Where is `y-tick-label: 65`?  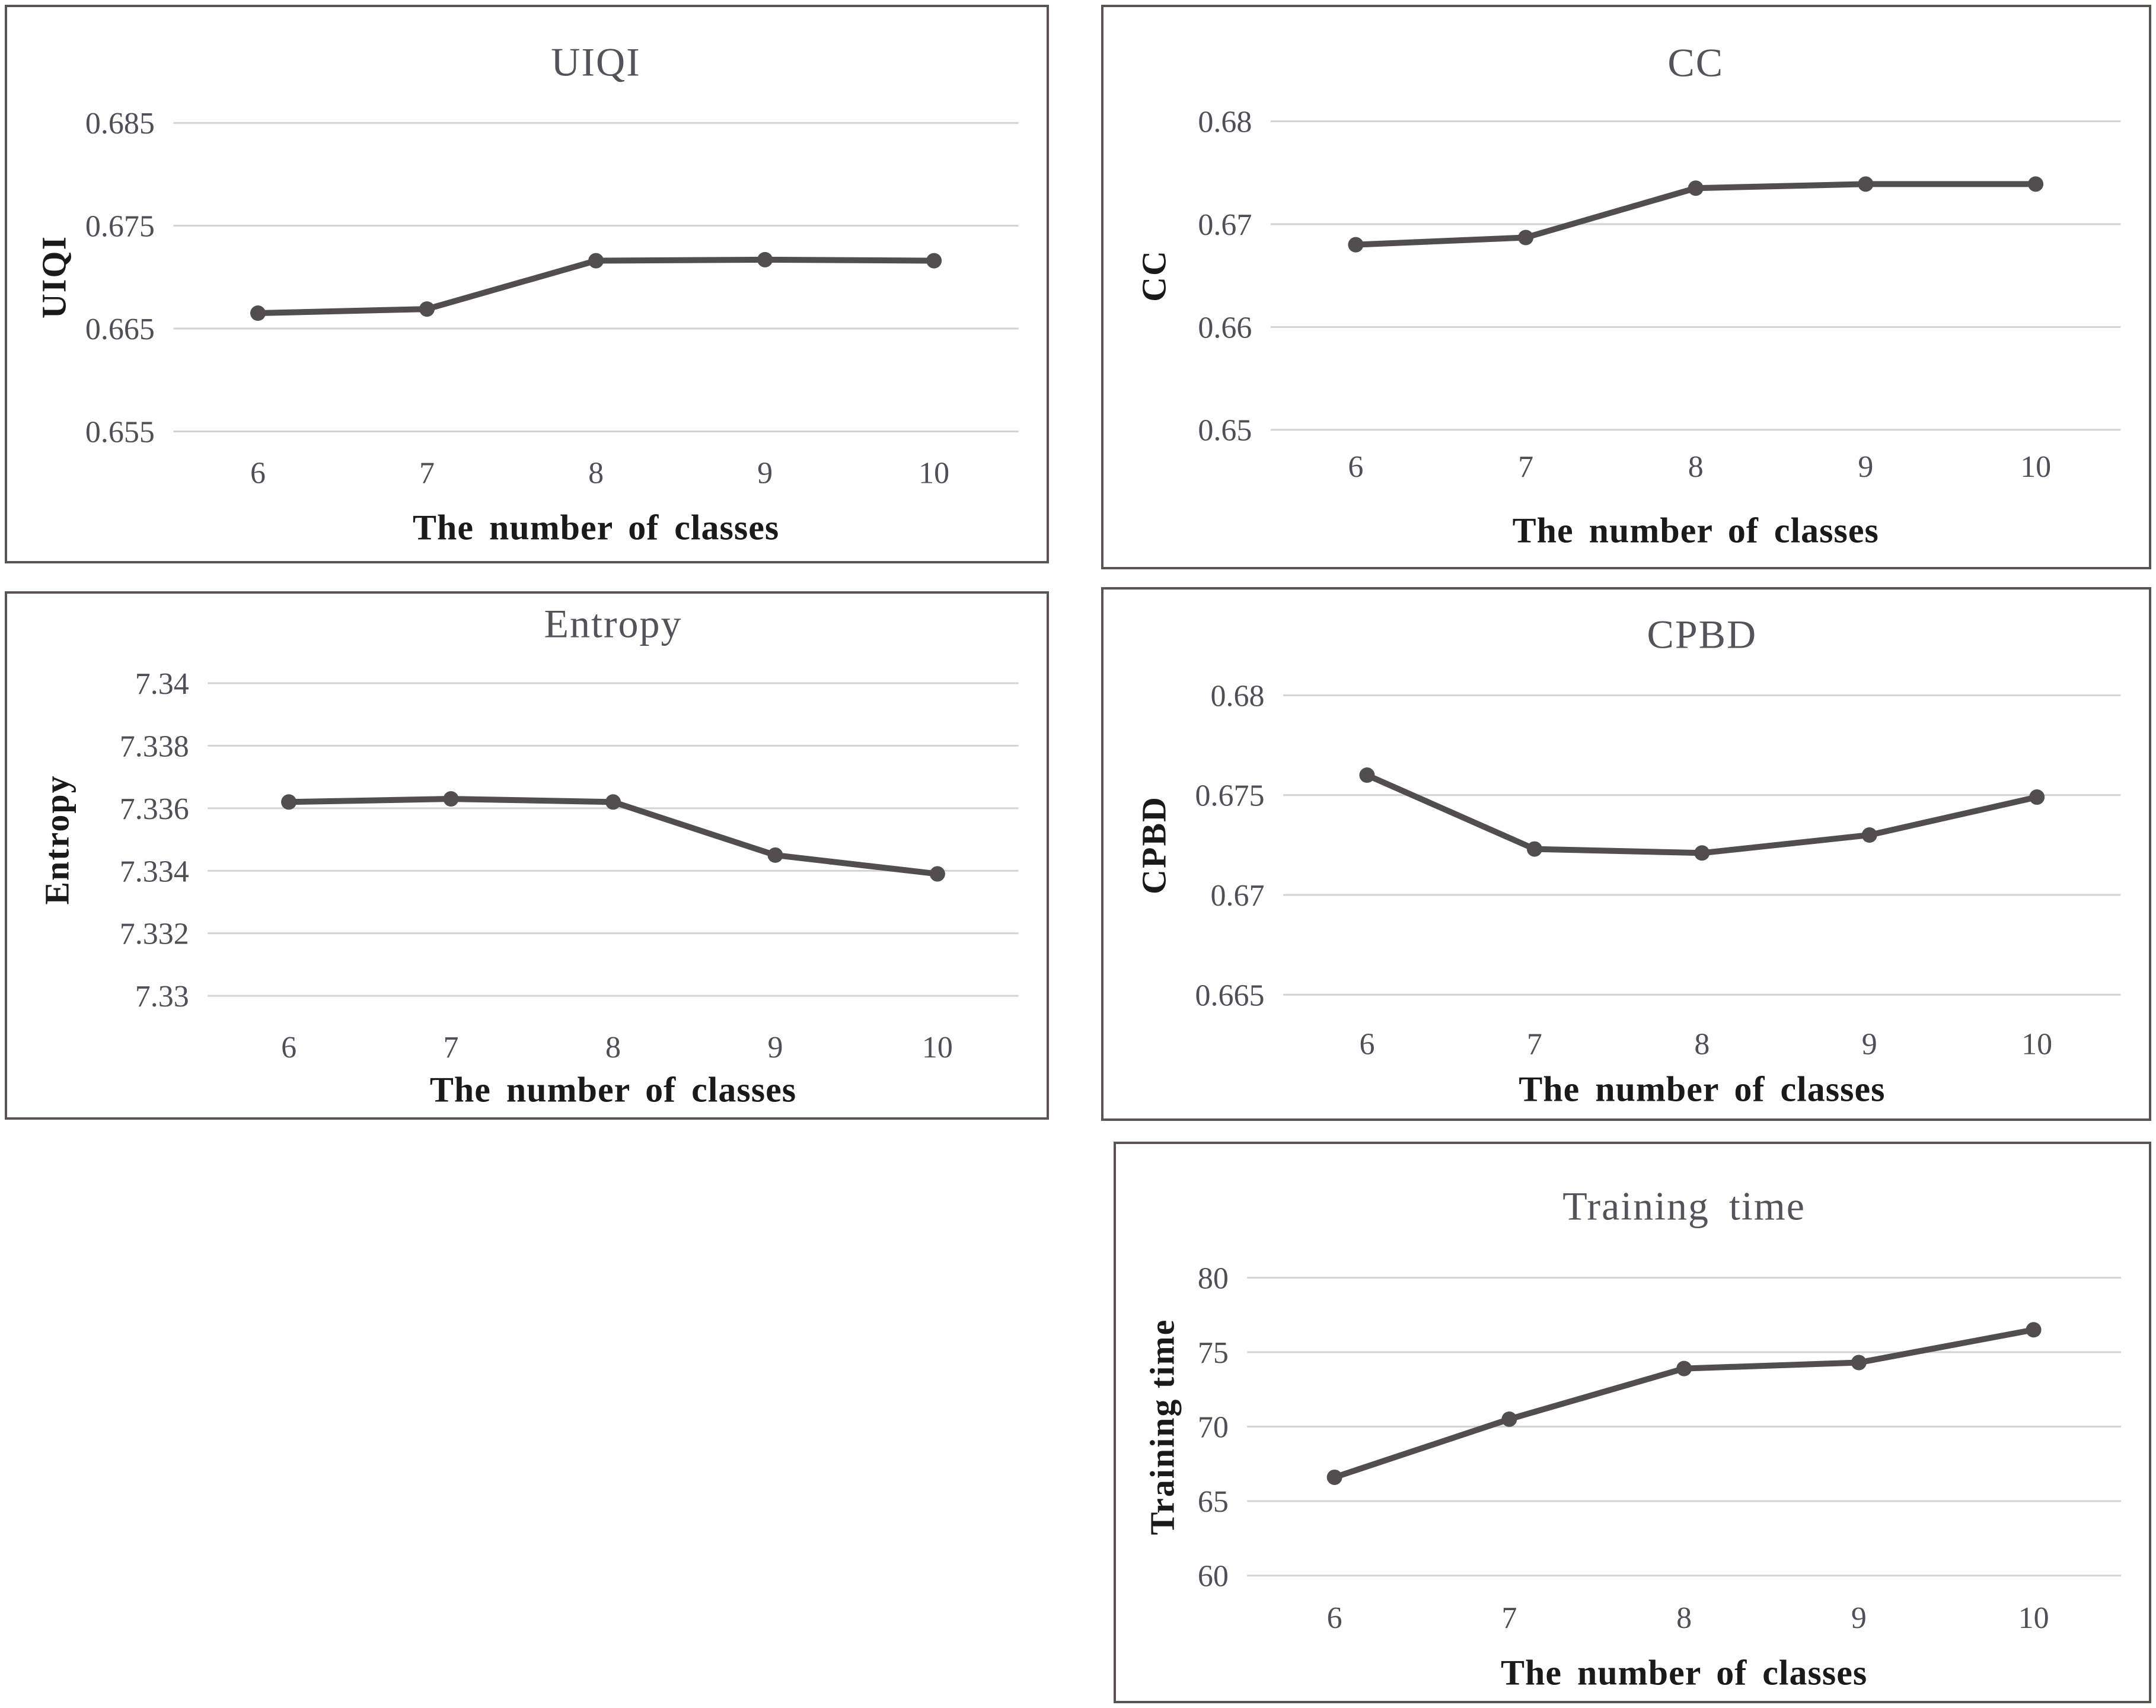 y-tick-label: 65 is located at coordinates (1213, 1502).